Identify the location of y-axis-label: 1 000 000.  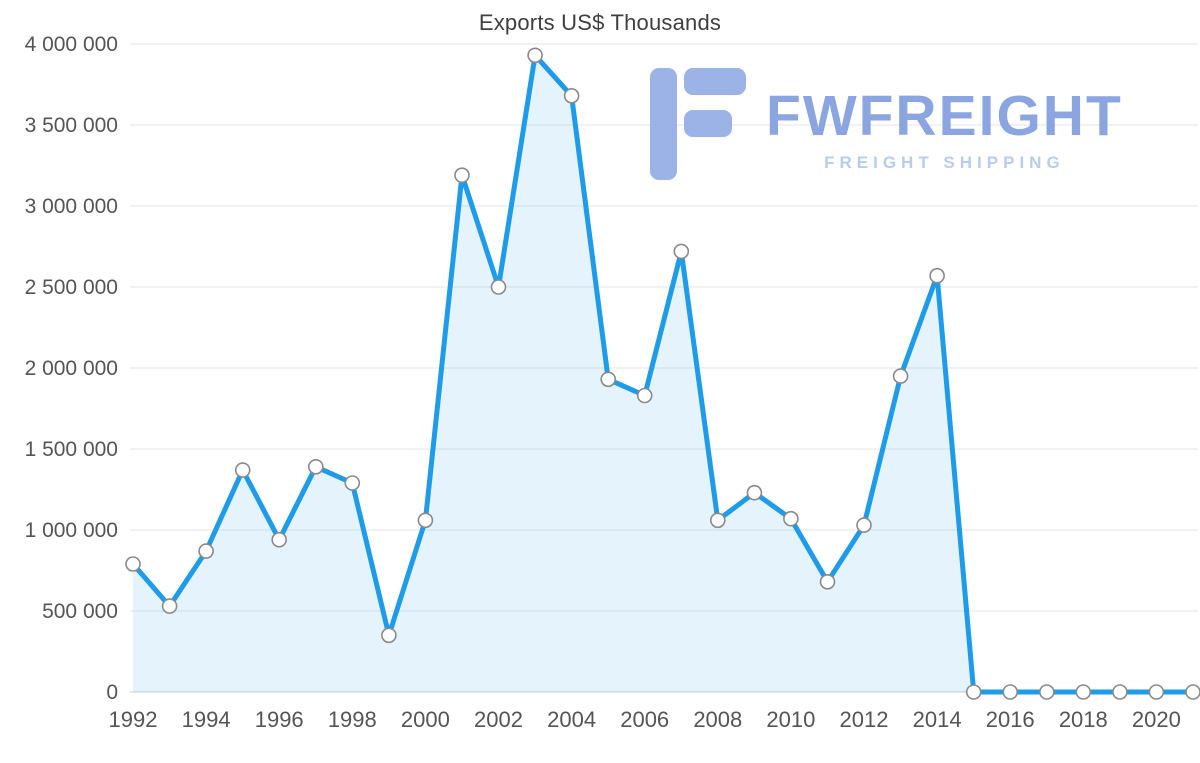
(71, 530).